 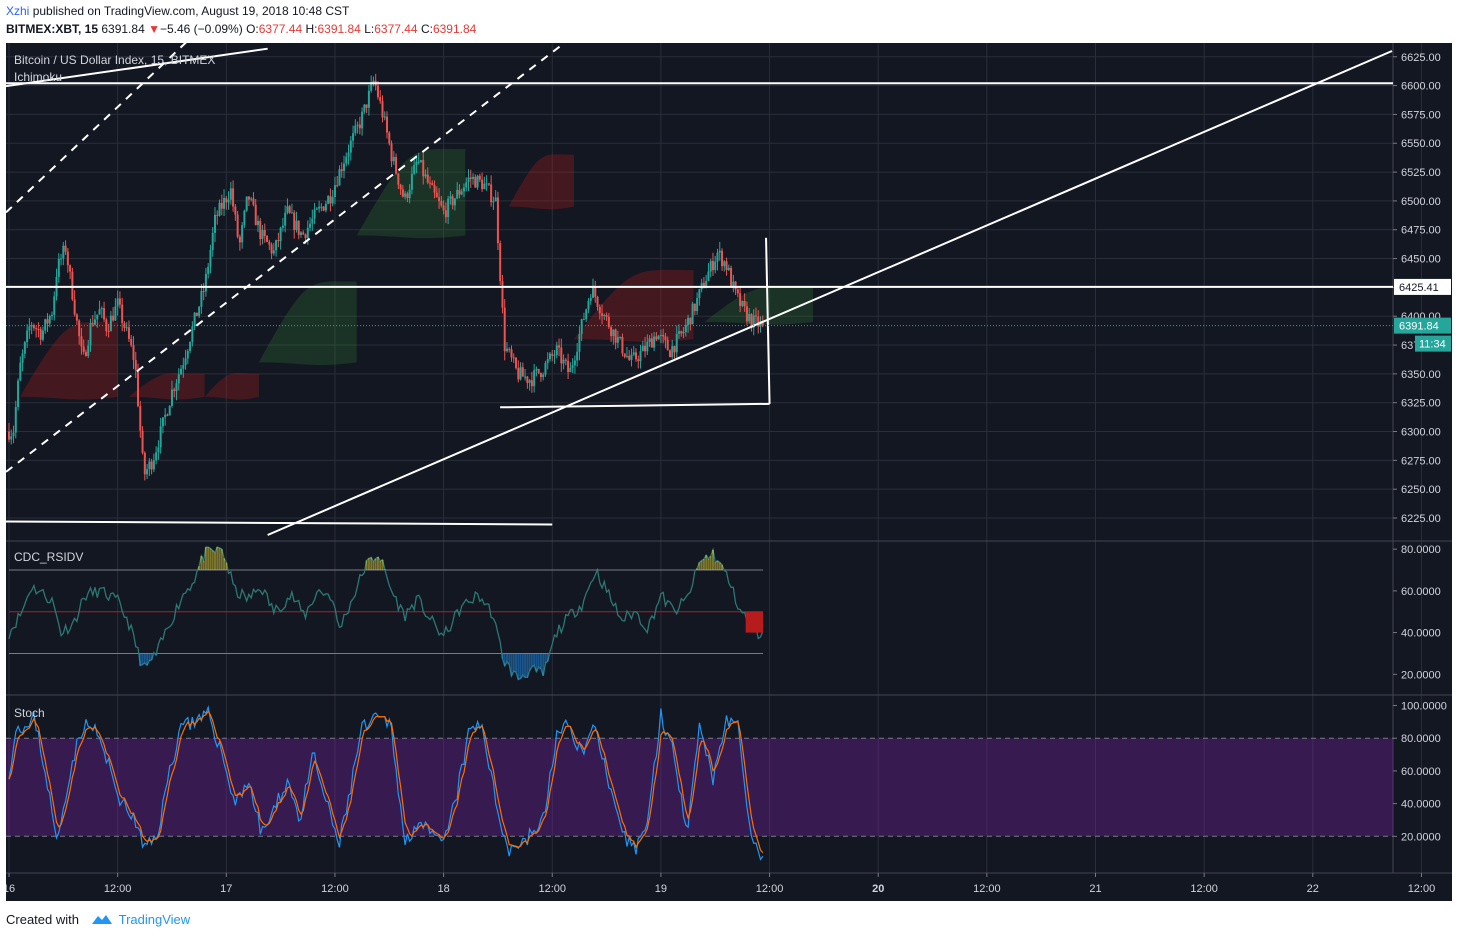 I want to click on low-label: L:, so click(x=369, y=29).